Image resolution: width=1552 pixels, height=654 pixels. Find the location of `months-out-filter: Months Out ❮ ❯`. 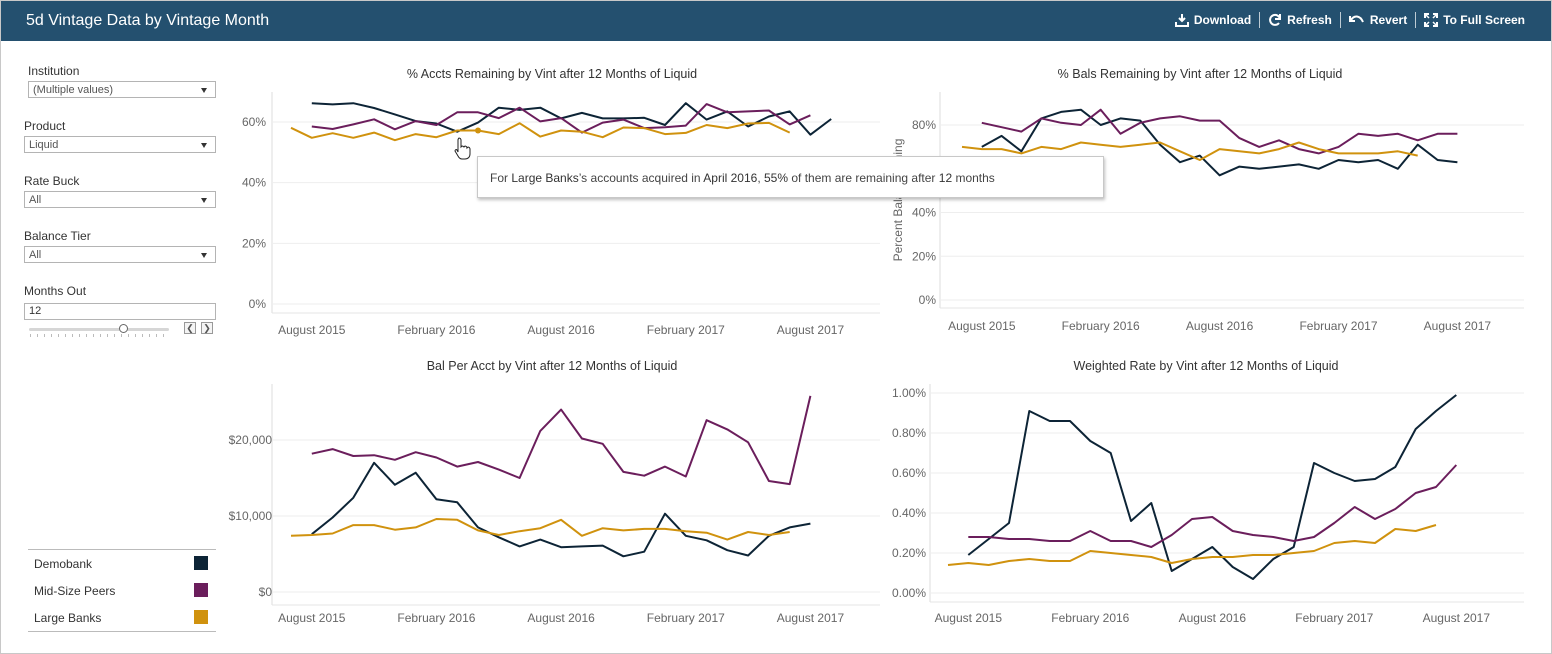

months-out-filter: Months Out ❮ ❯ is located at coordinates (120, 314).